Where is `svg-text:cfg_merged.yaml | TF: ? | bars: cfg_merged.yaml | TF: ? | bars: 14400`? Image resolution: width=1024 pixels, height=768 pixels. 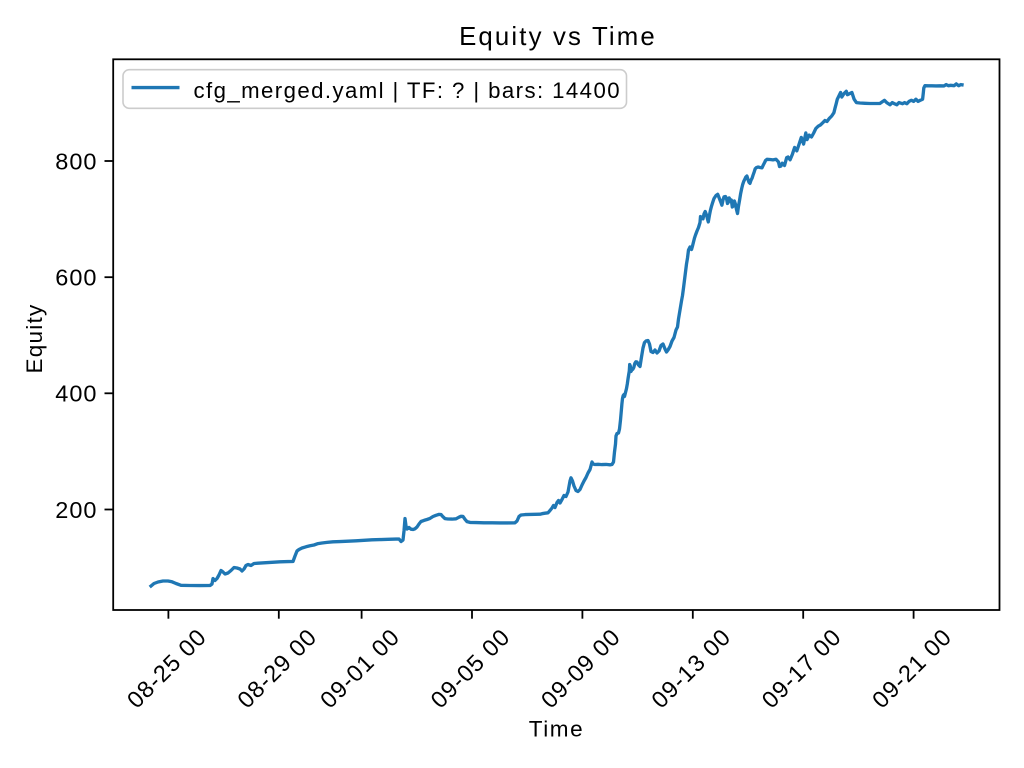 svg-text:cfg_merged.yaml | TF: ? | bars: cfg_merged.yaml | TF: ? | bars: 14400 is located at coordinates (407, 90).